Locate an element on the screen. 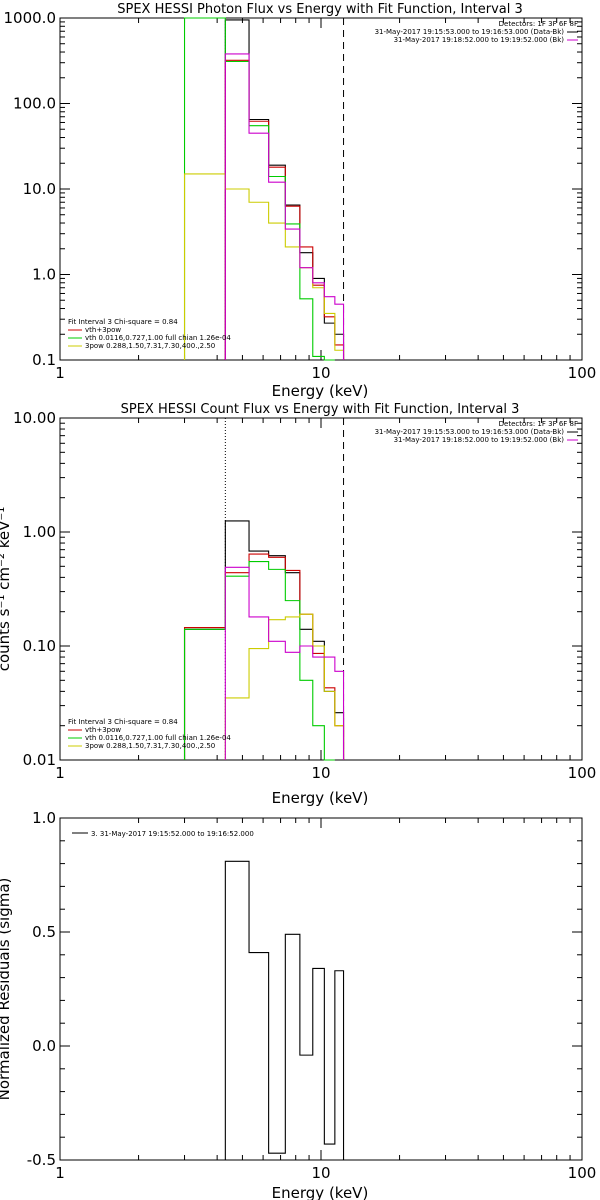 This screenshot has width=600, height=1200. photon-flux-xlabel: Energy (keV) is located at coordinates (320, 391).